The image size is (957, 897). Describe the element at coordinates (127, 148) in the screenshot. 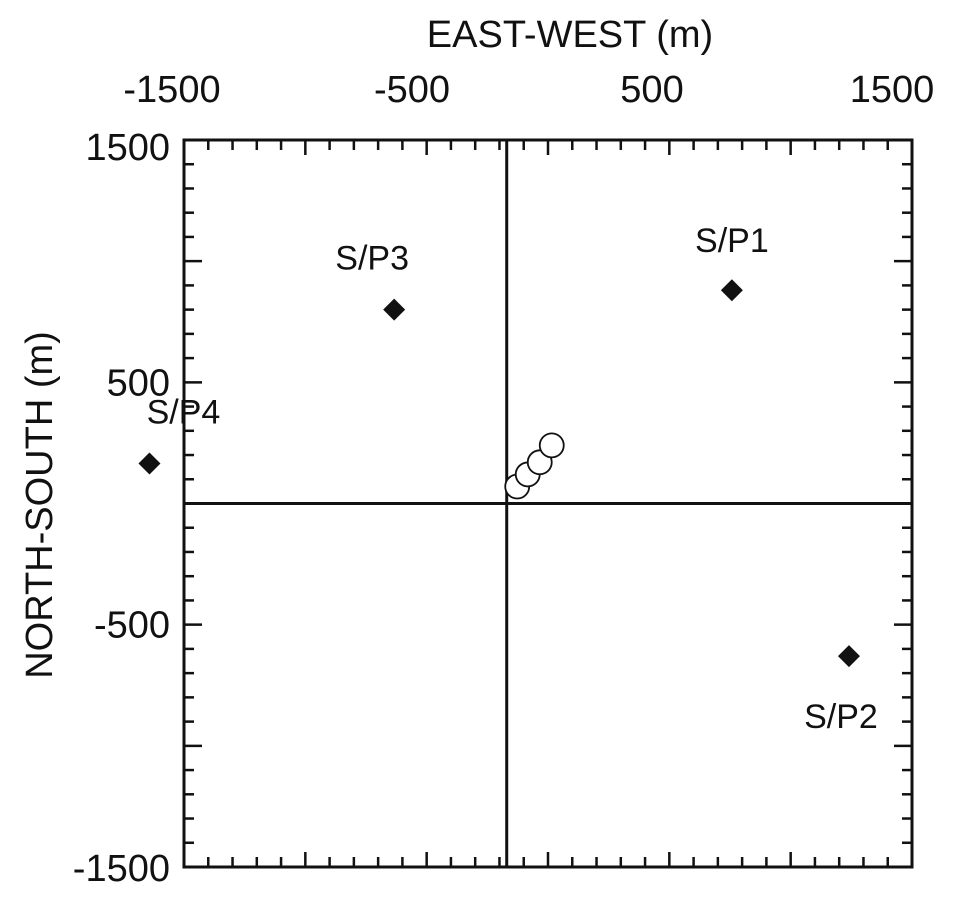

I see `y-tick-label: 1500` at that location.